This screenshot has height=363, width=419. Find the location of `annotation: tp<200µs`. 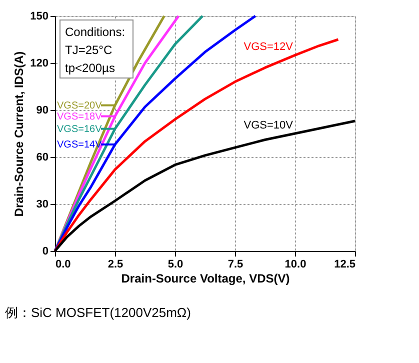

annotation: tp<200µs is located at coordinates (90, 68).